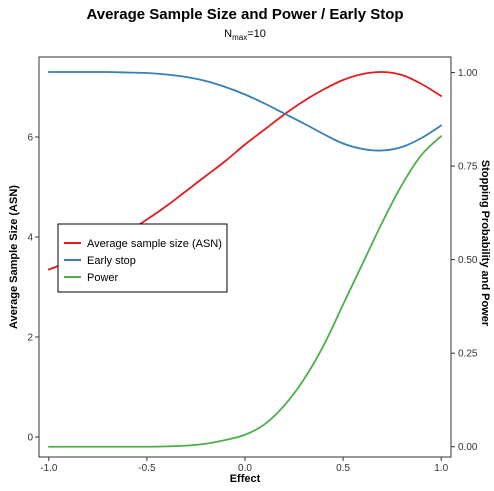 This screenshot has height=491, width=494. Describe the element at coordinates (30, 438) in the screenshot. I see `y-left-tick-label: 0` at that location.